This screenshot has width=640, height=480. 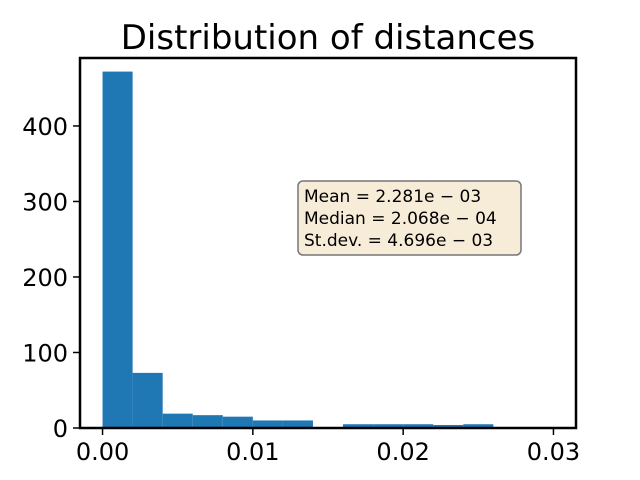 What do you see at coordinates (60, 429) in the screenshot?
I see `y-tick-label: 0` at bounding box center [60, 429].